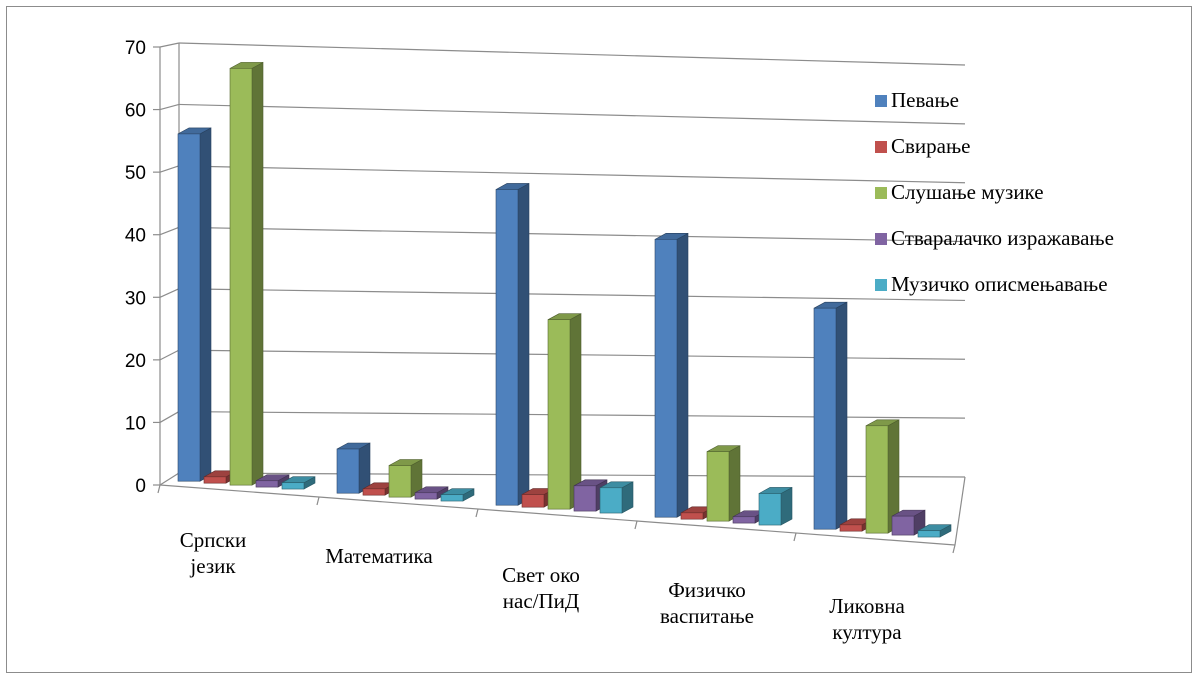  I want to click on legend-label: Стваралачко изражавање, so click(1002, 238).